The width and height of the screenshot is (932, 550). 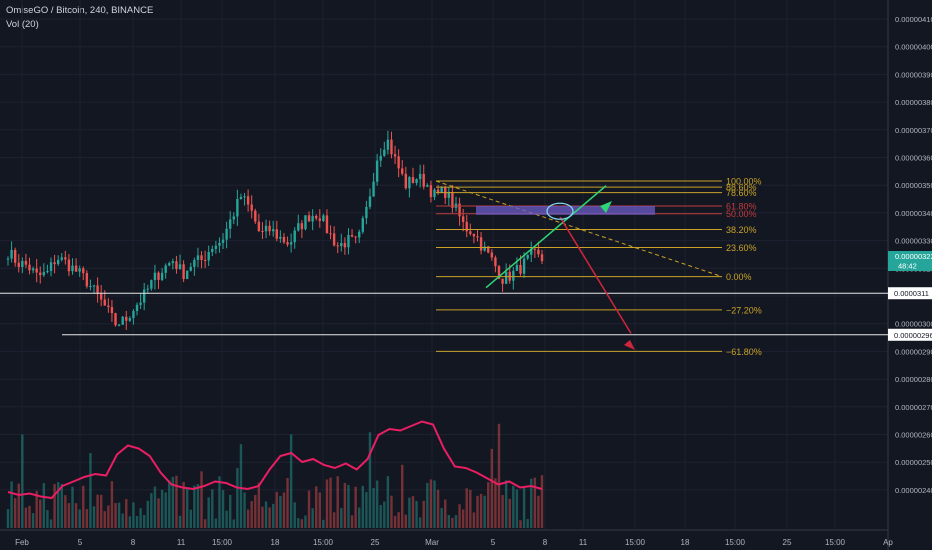 I want to click on bearish-arrow-line, so click(x=595, y=275).